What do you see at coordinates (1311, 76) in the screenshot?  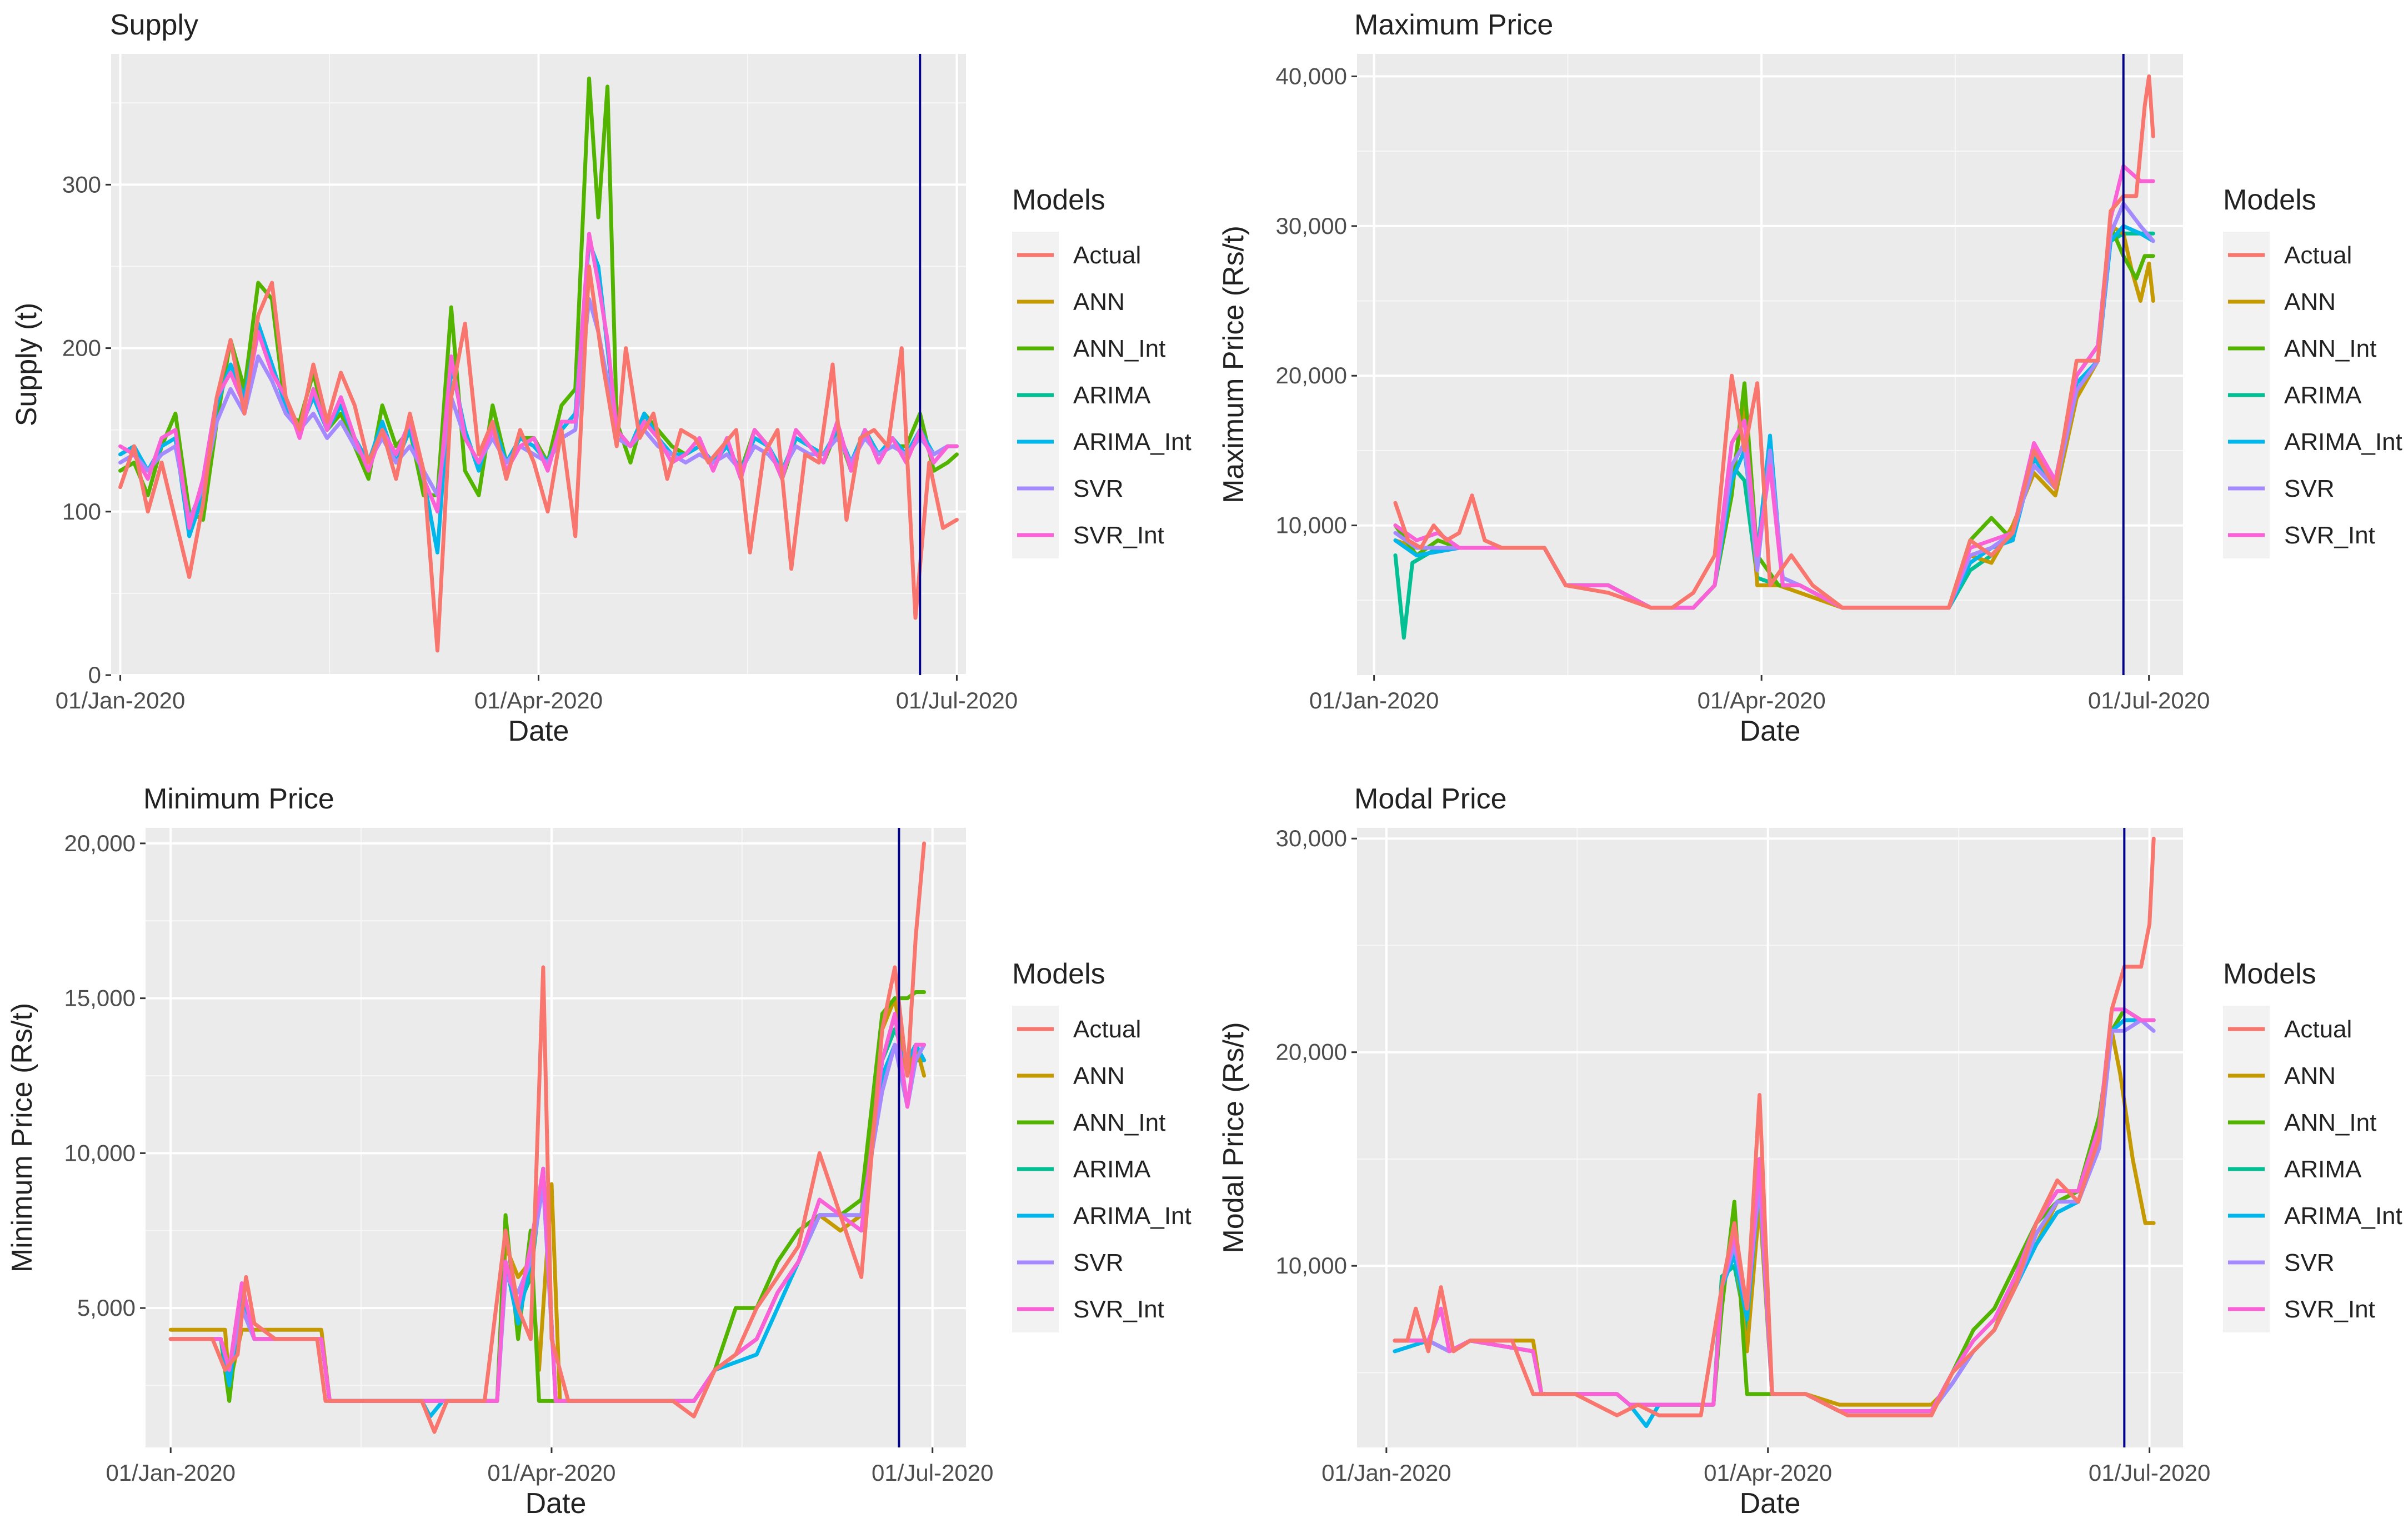 I see `y-tick-label: 40,000` at bounding box center [1311, 76].